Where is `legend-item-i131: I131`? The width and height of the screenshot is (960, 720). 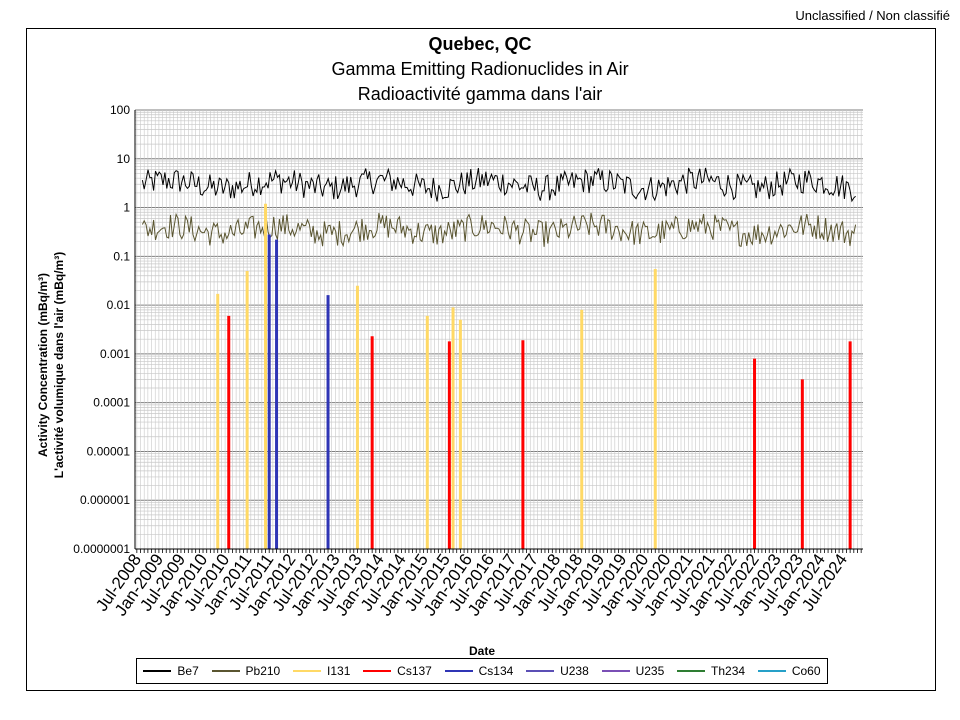
legend-item-i131: I131 is located at coordinates (321, 671).